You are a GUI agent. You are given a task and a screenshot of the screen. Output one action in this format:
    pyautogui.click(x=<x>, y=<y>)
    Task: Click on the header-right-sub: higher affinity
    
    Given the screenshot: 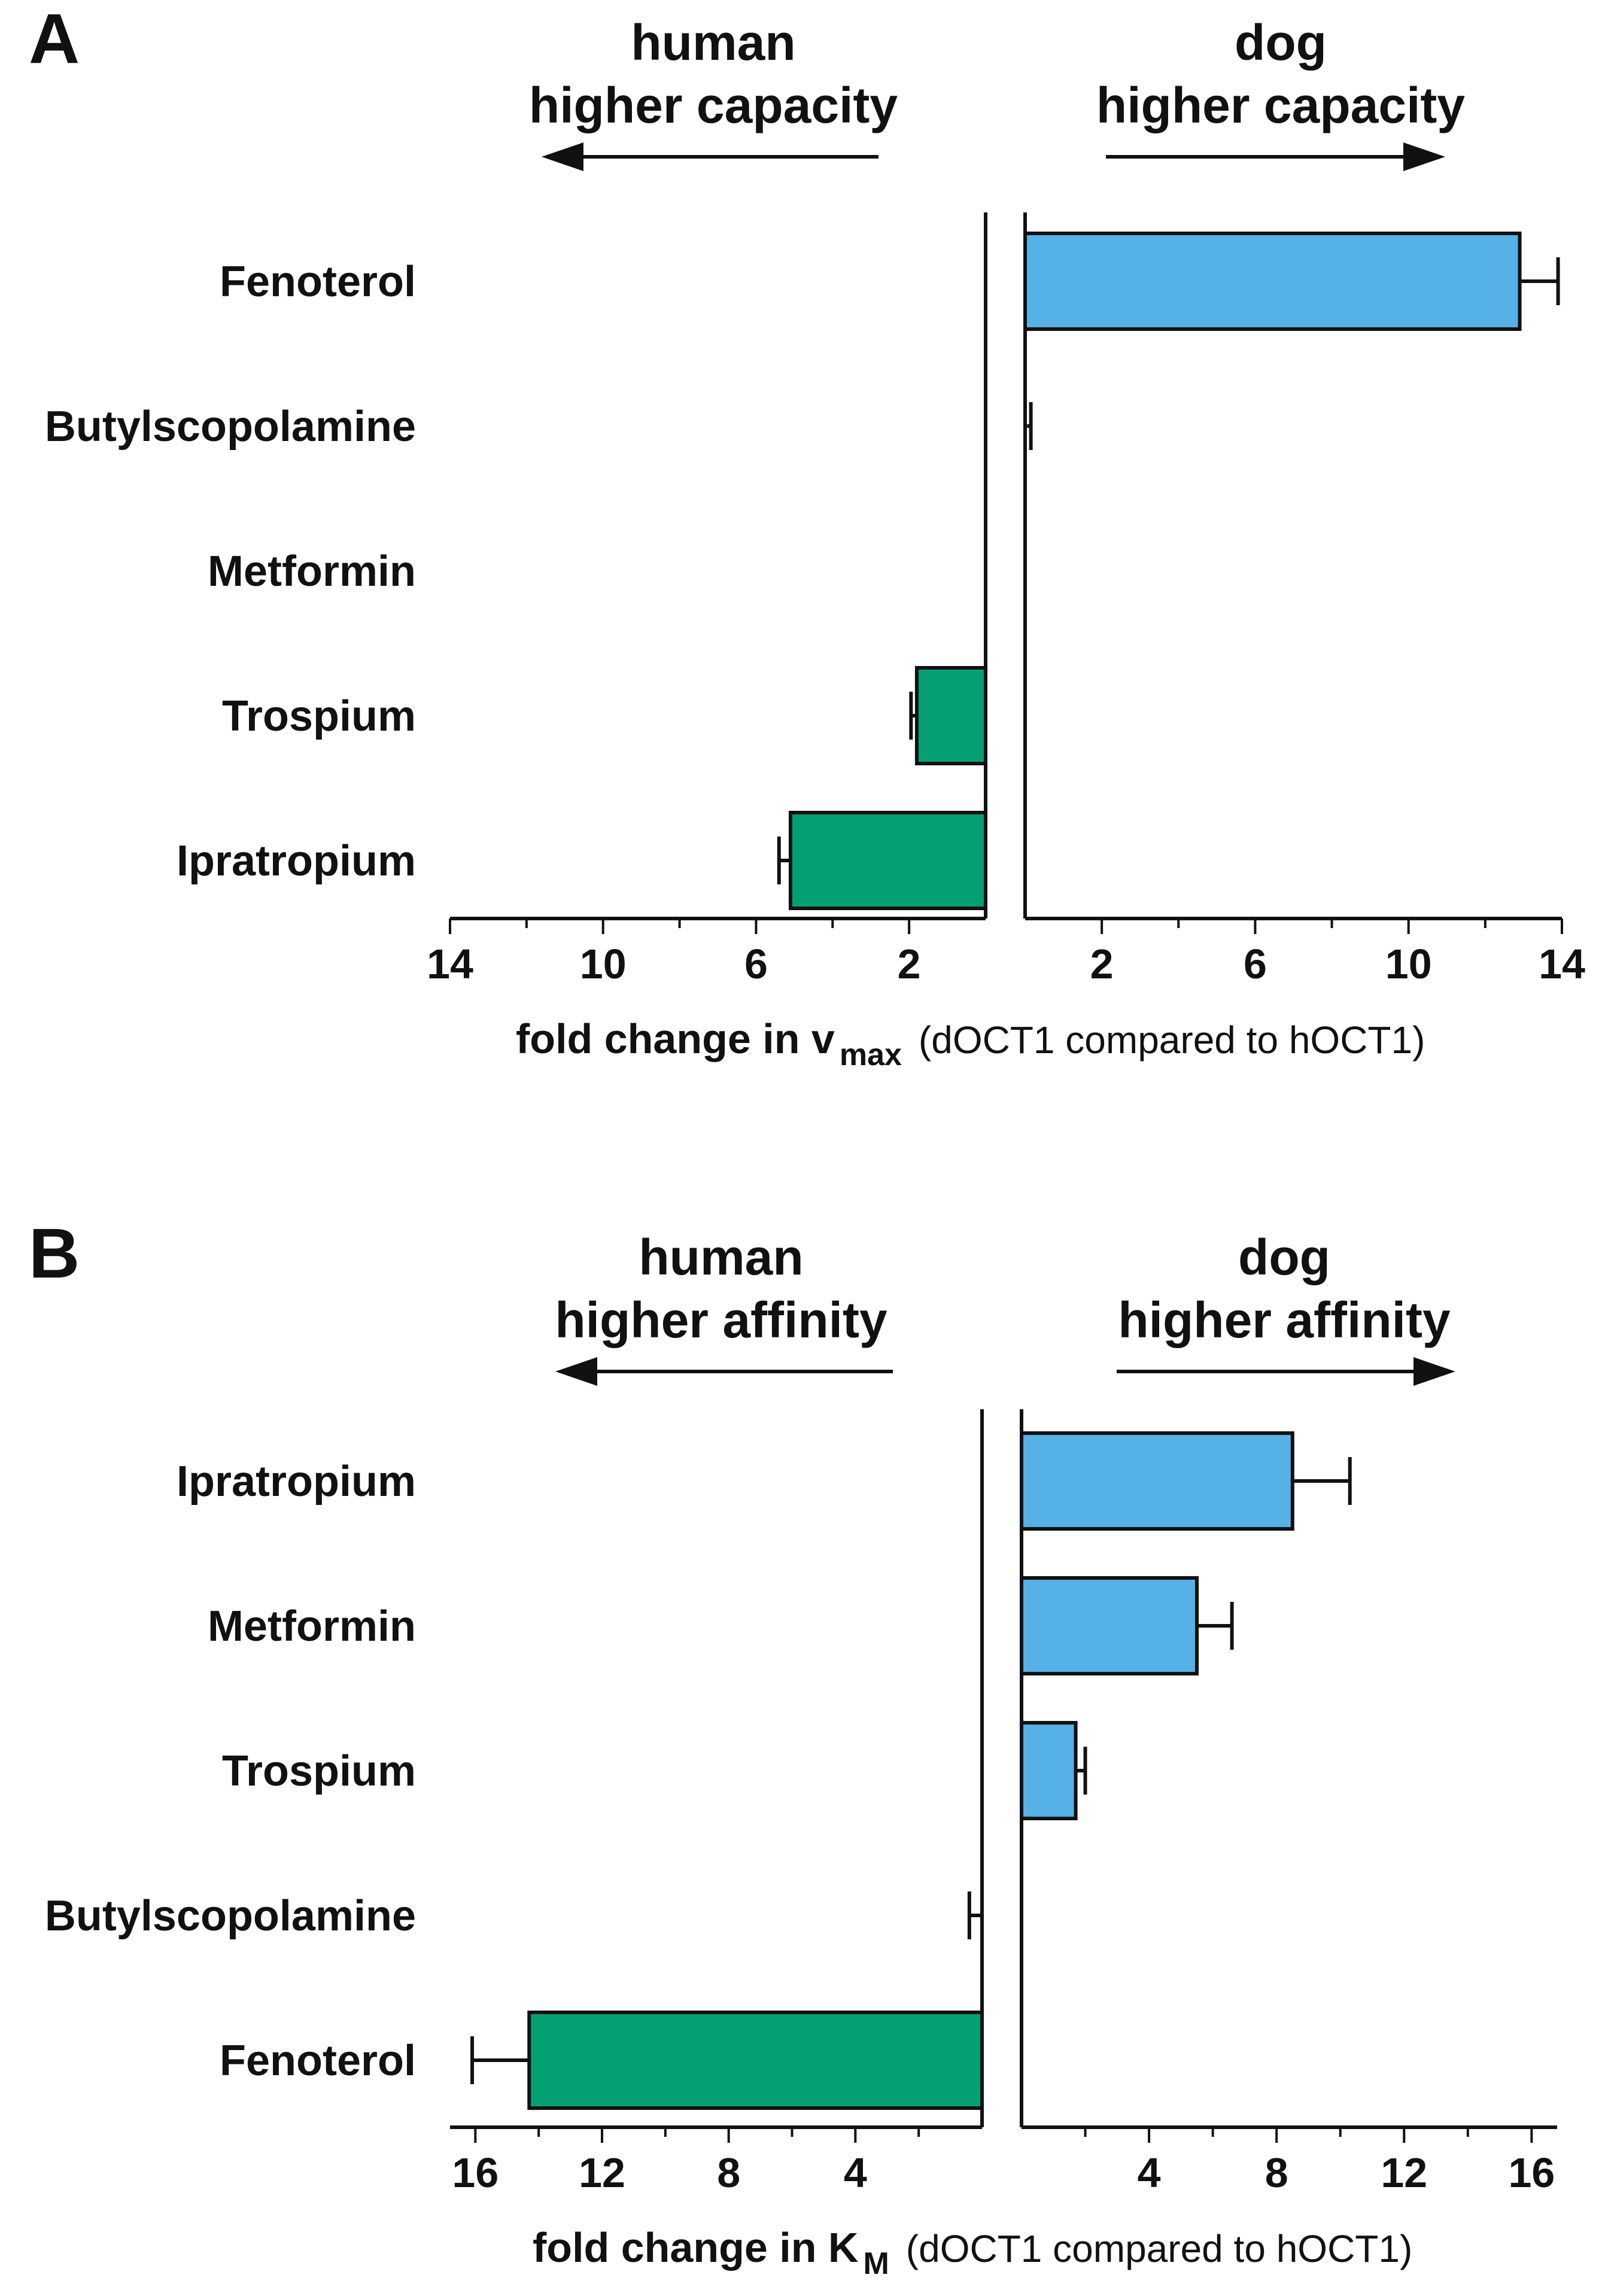 What is the action you would take?
    pyautogui.click(x=1284, y=1320)
    